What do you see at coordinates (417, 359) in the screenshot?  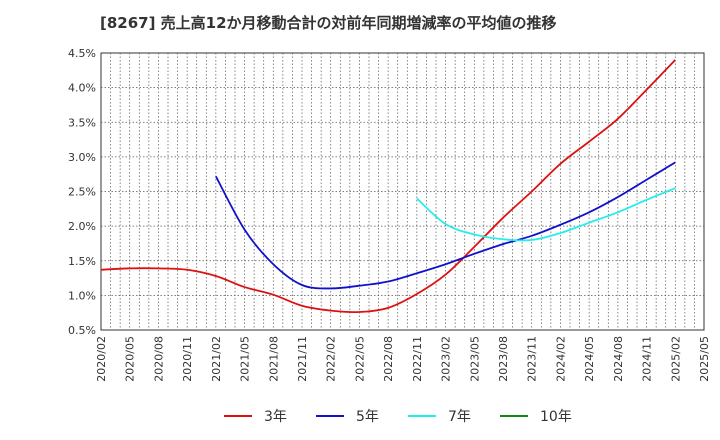 I see `x-tick-label: 2022/11` at bounding box center [417, 359].